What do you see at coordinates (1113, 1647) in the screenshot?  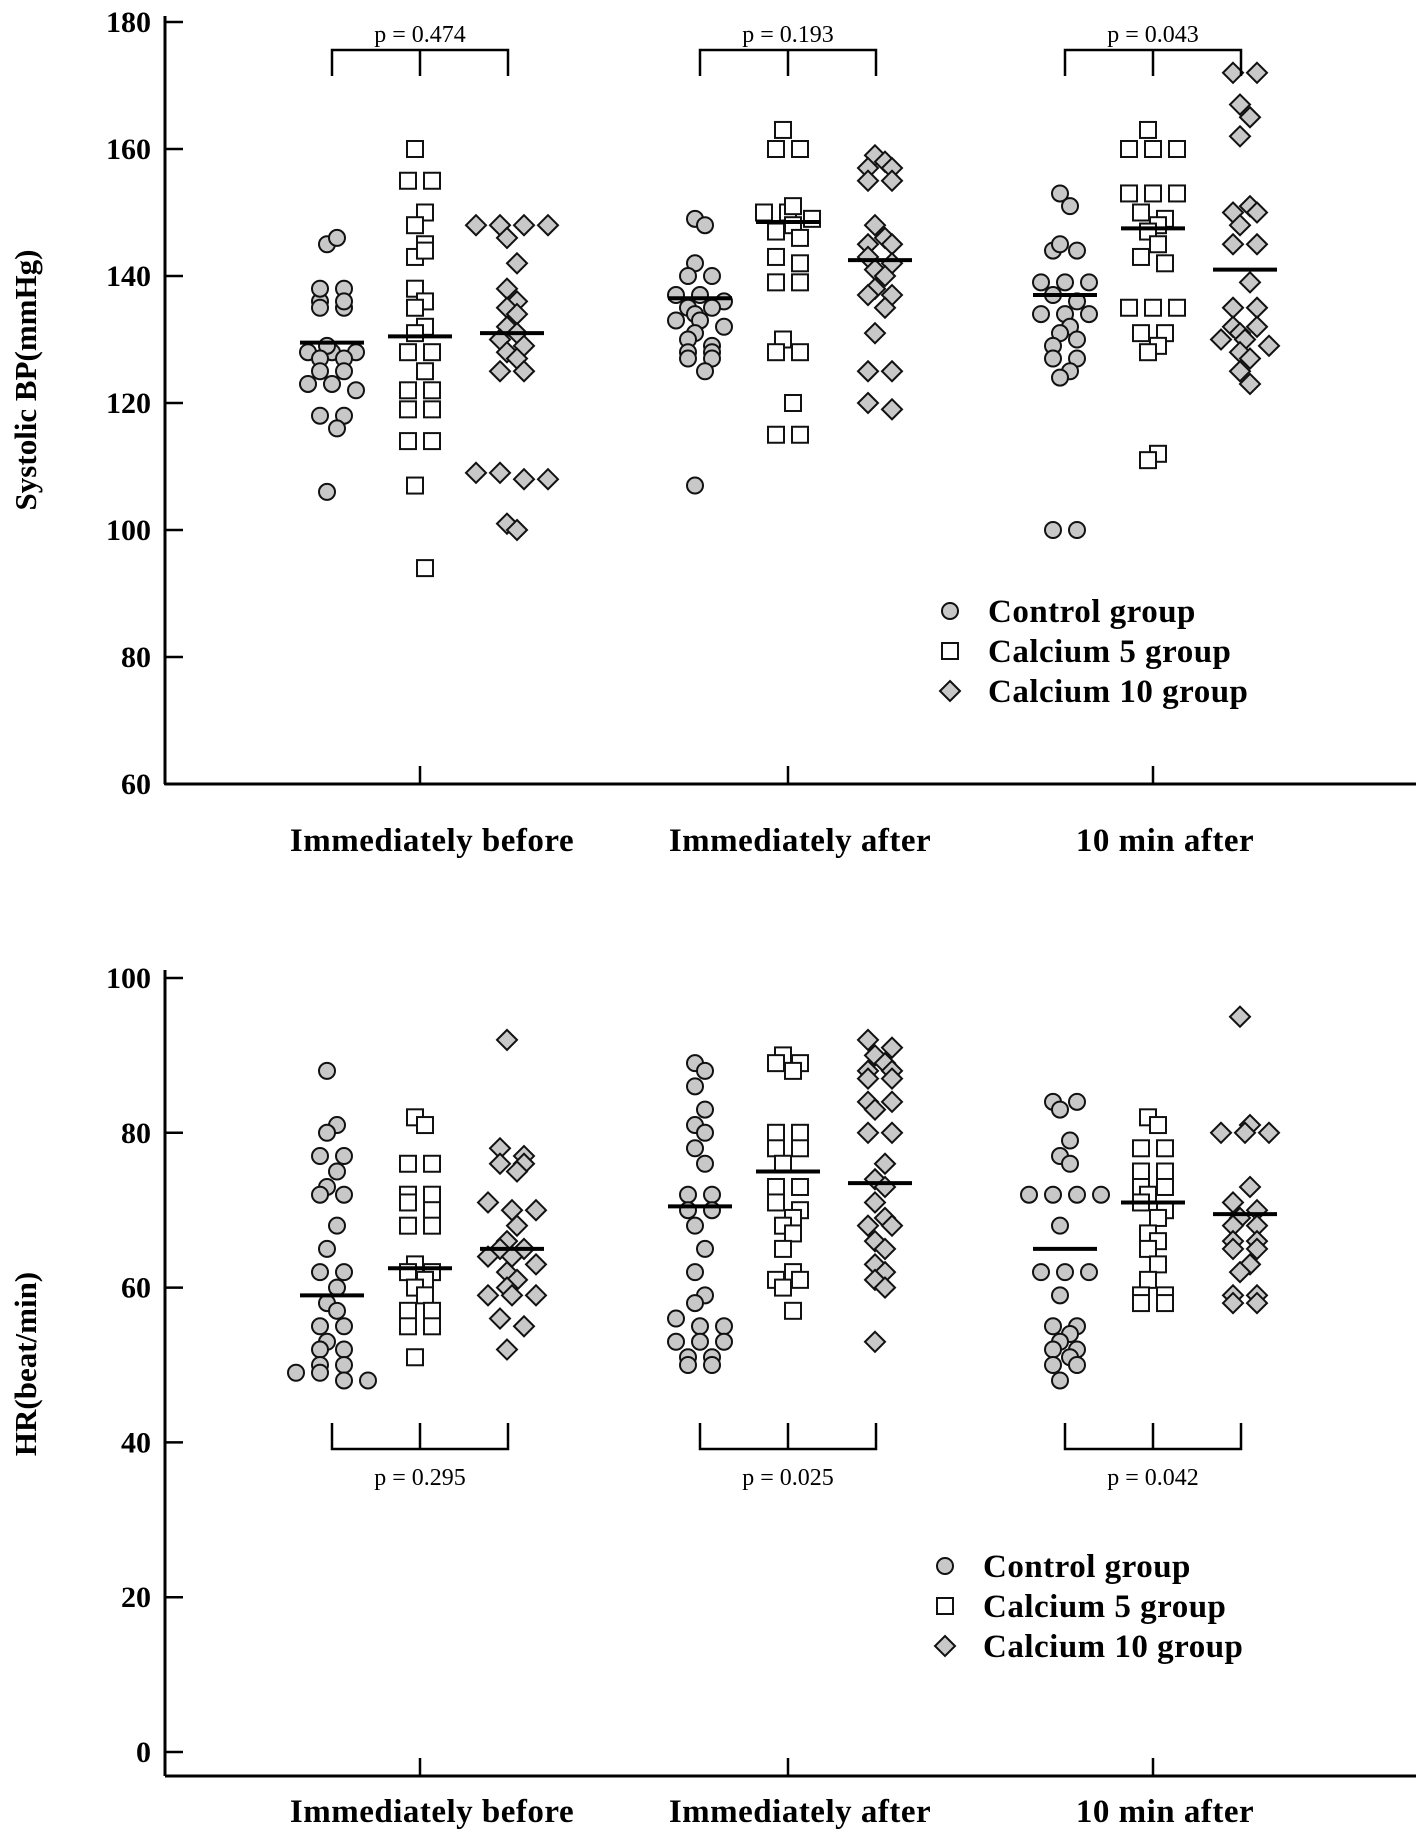 I see `legend-label: Calcium 10 group` at bounding box center [1113, 1647].